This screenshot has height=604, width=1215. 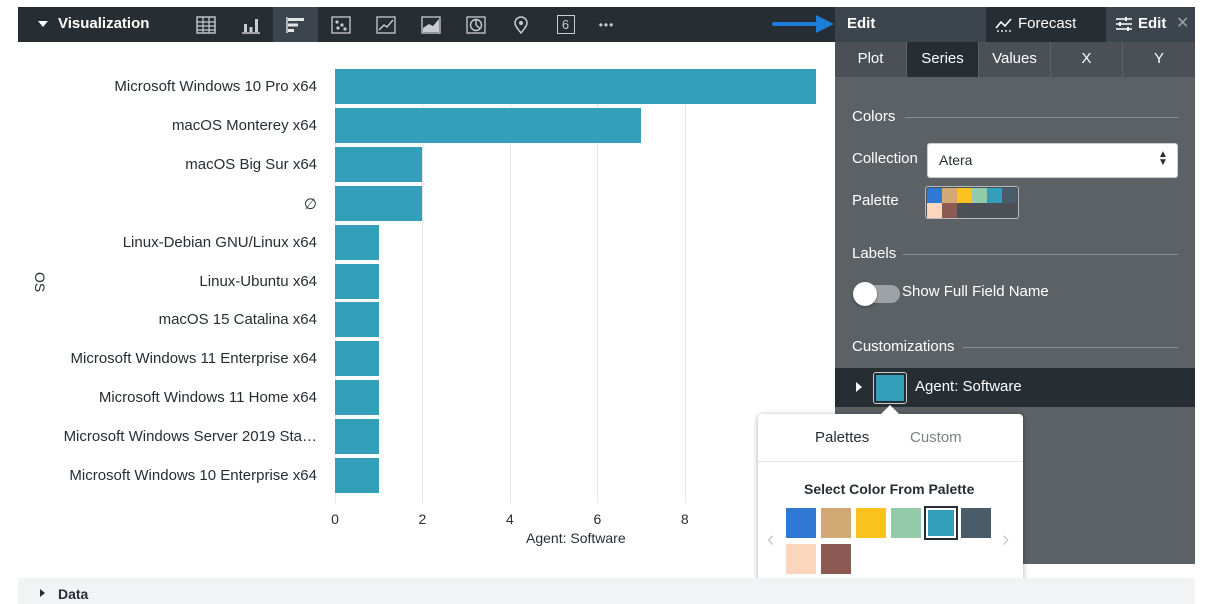 What do you see at coordinates (193, 475) in the screenshot?
I see `y-tick-label: Microsoft Windows 10 Enterprise x64` at bounding box center [193, 475].